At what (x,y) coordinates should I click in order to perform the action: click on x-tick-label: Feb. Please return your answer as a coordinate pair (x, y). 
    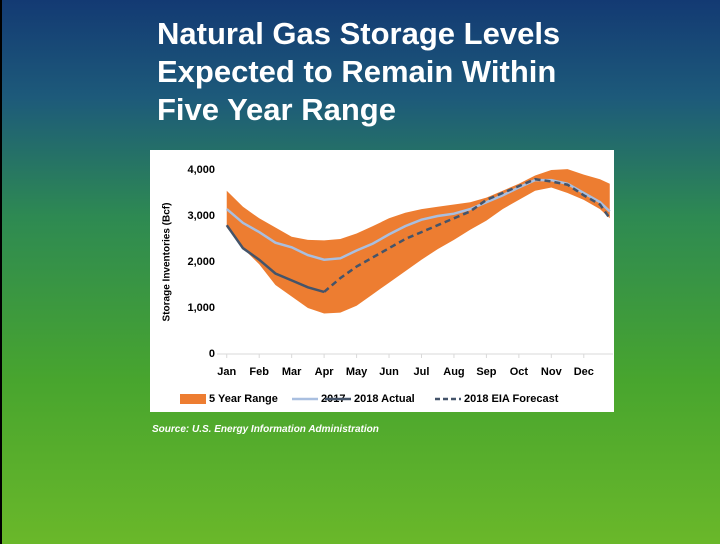
    Looking at the image, I should click on (259, 372).